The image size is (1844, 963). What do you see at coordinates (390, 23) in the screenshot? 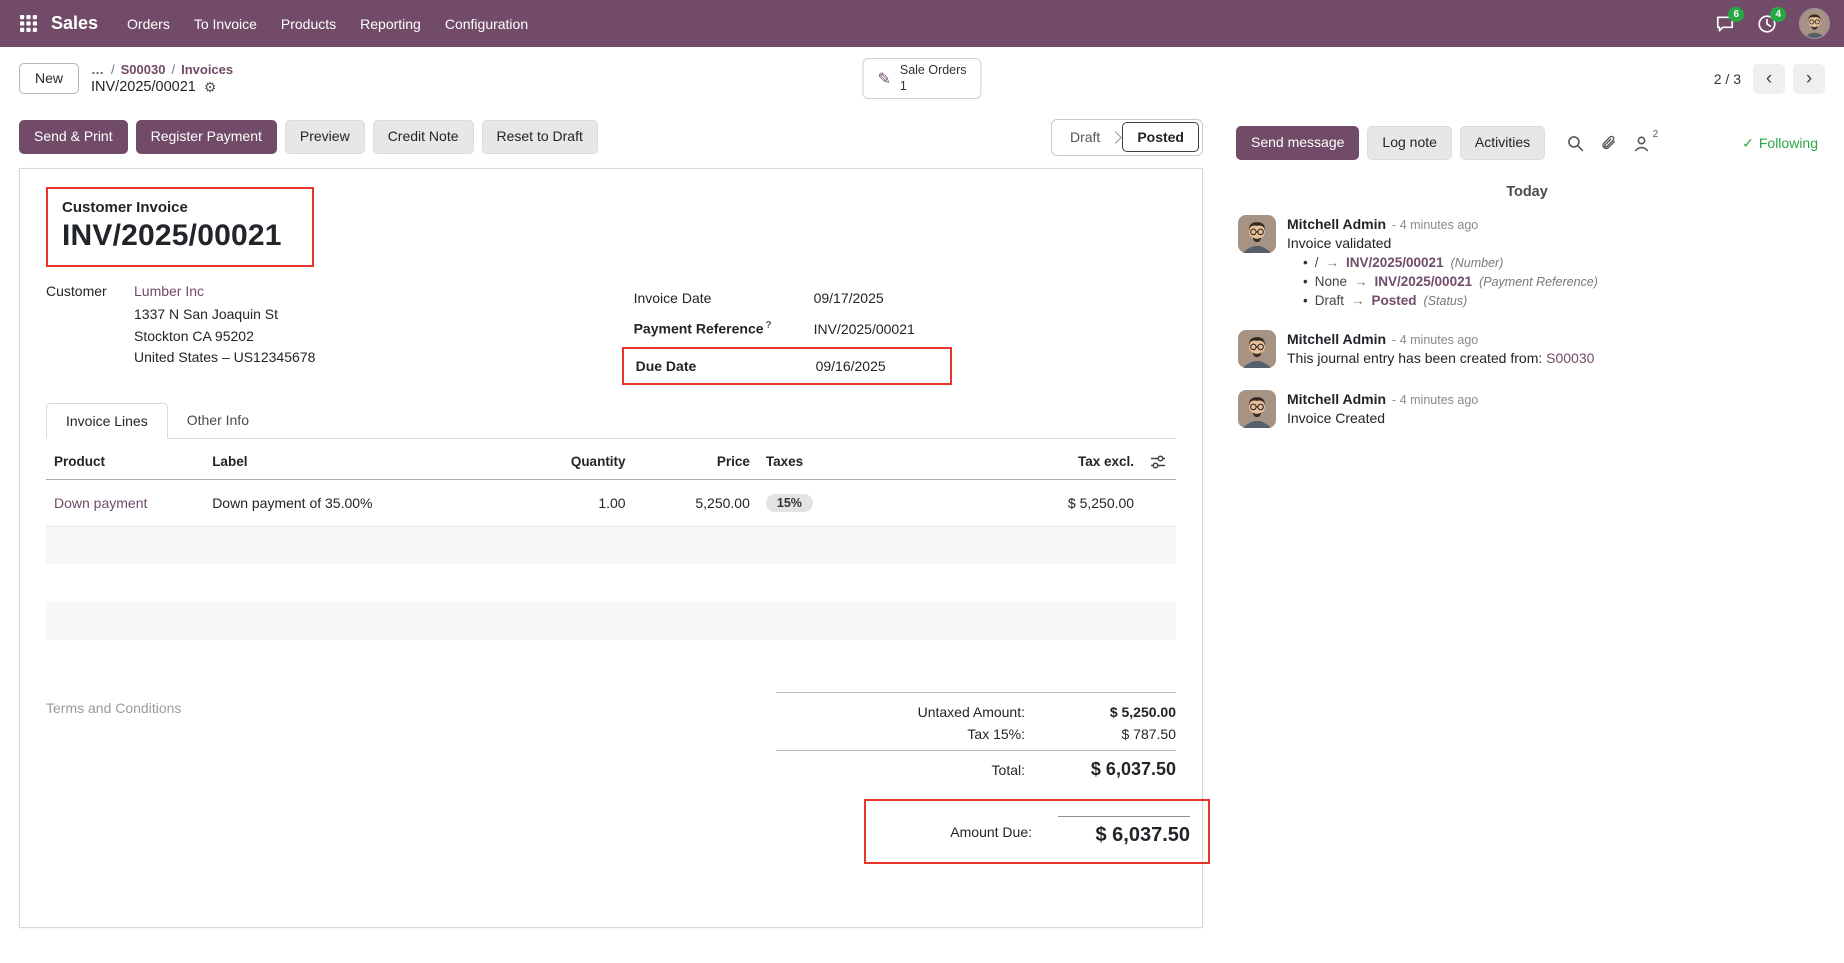
I see `menu-reporting: Reporting` at bounding box center [390, 23].